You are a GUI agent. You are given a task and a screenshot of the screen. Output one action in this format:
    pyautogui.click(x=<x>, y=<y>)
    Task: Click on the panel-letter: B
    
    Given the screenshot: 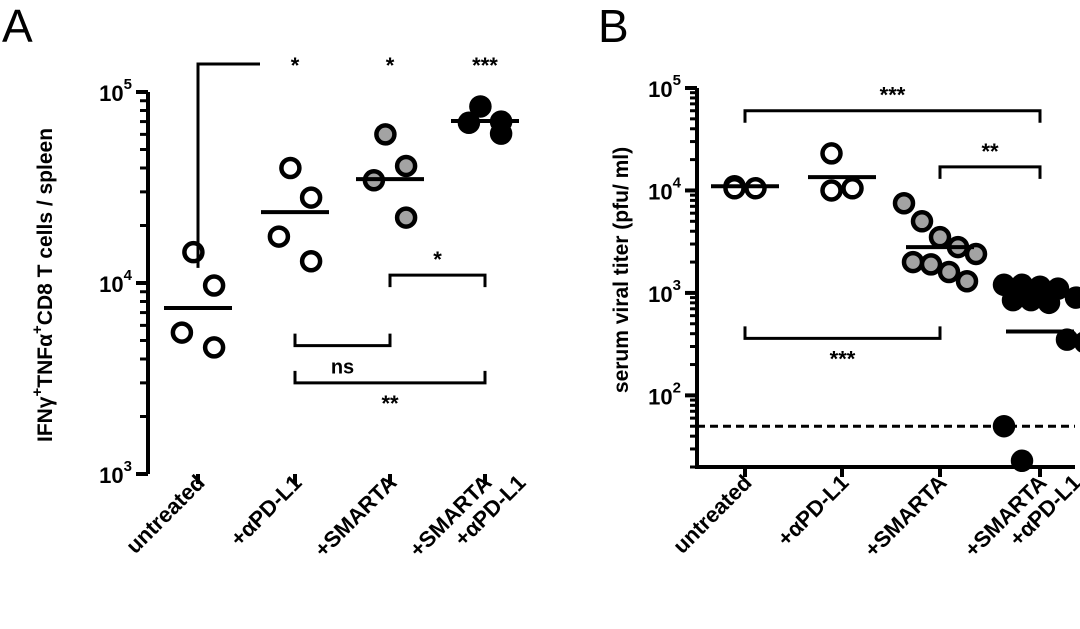 What is the action you would take?
    pyautogui.click(x=613, y=26)
    